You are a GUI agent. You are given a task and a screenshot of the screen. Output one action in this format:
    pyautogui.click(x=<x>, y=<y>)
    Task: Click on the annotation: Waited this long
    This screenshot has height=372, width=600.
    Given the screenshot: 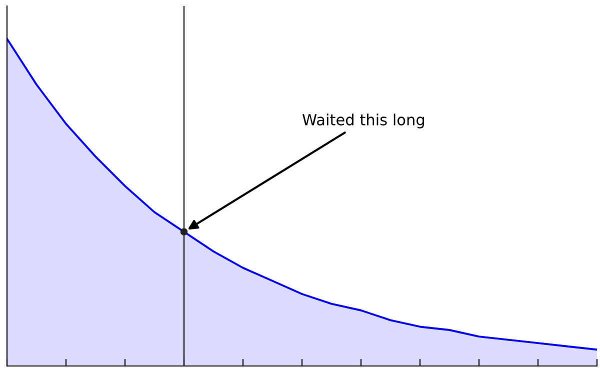 What is the action you would take?
    pyautogui.click(x=363, y=121)
    